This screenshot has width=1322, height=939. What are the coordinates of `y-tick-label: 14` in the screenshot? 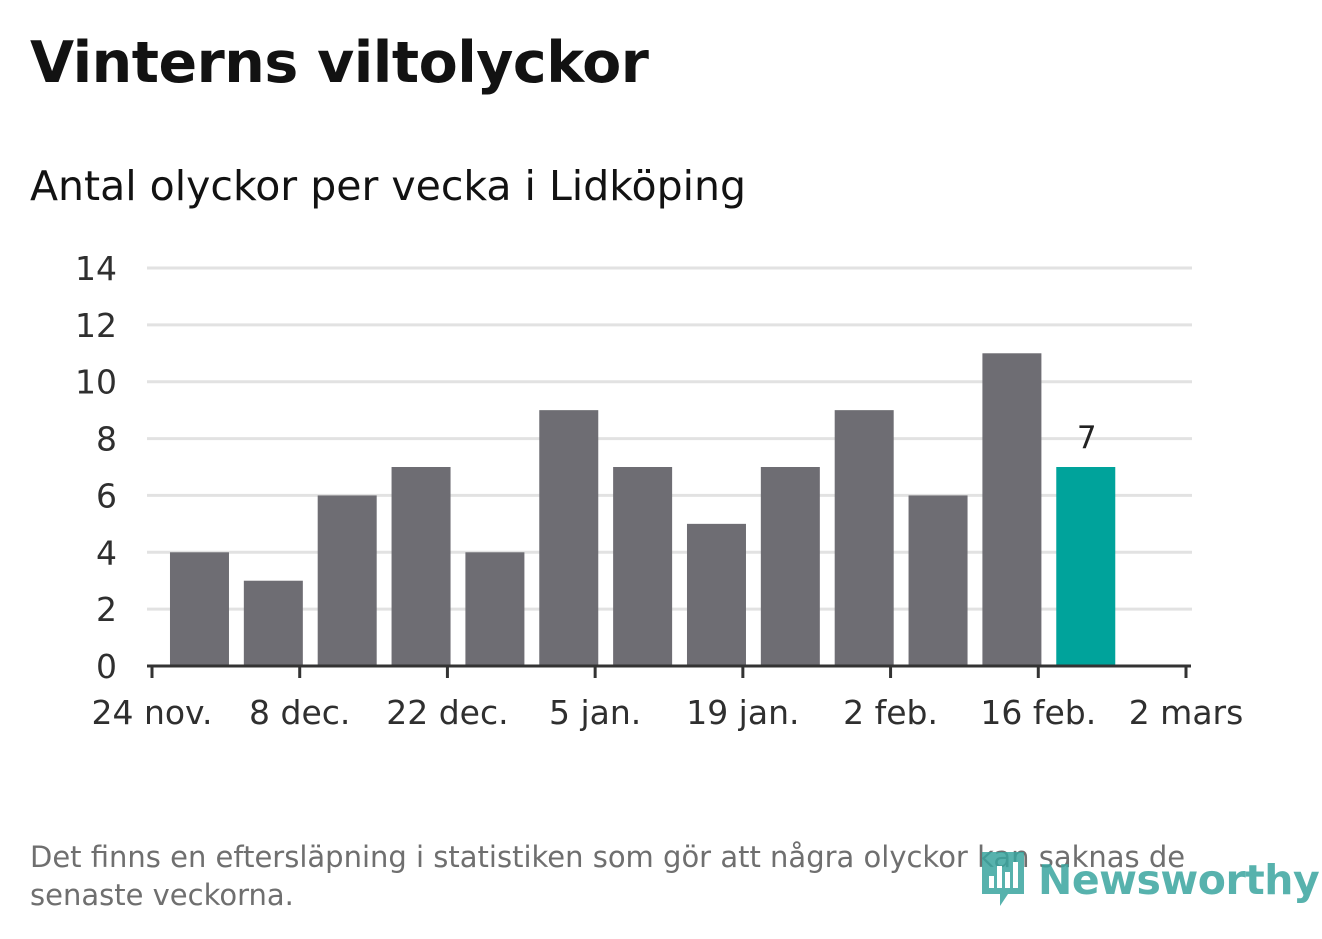 It's located at (96, 268).